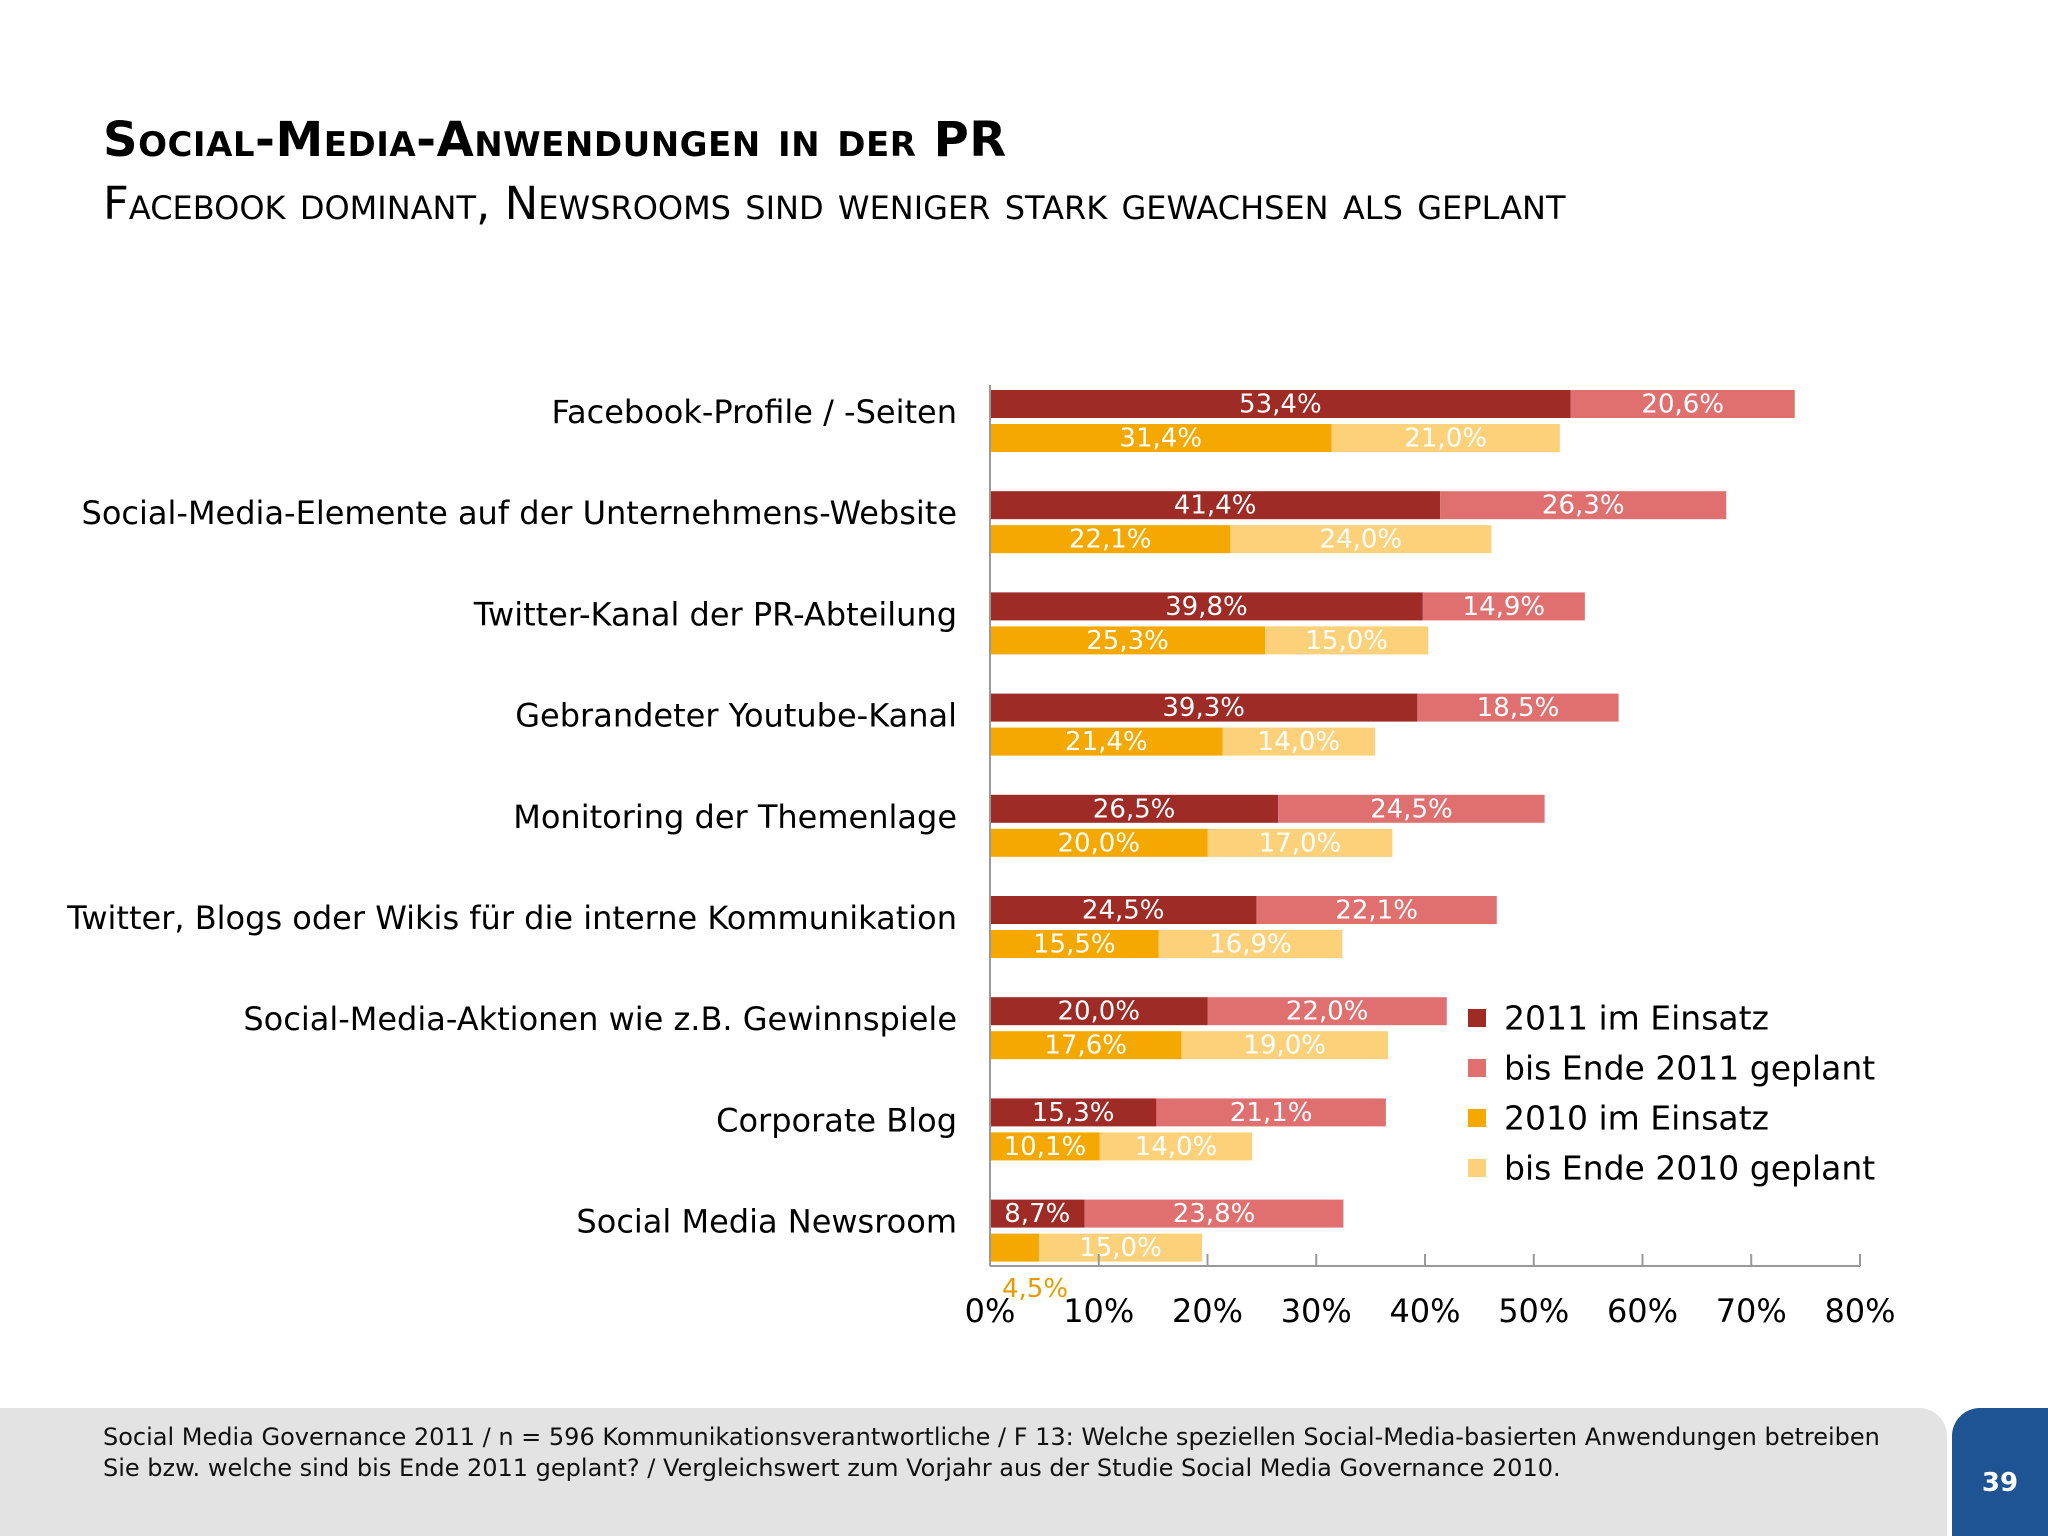 Image resolution: width=2048 pixels, height=1536 pixels. Describe the element at coordinates (836, 1120) in the screenshot. I see `category-label: Corporate Blog` at that location.